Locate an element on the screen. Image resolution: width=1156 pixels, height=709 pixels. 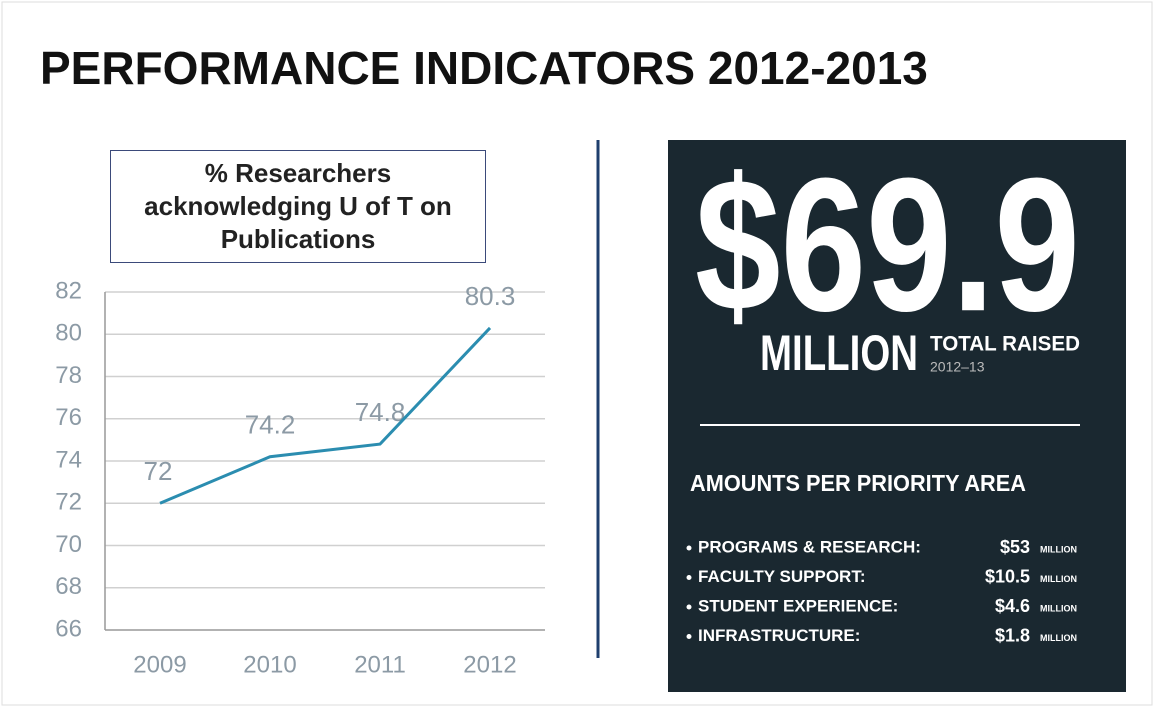
y-tick-label: 72 is located at coordinates (68, 502).